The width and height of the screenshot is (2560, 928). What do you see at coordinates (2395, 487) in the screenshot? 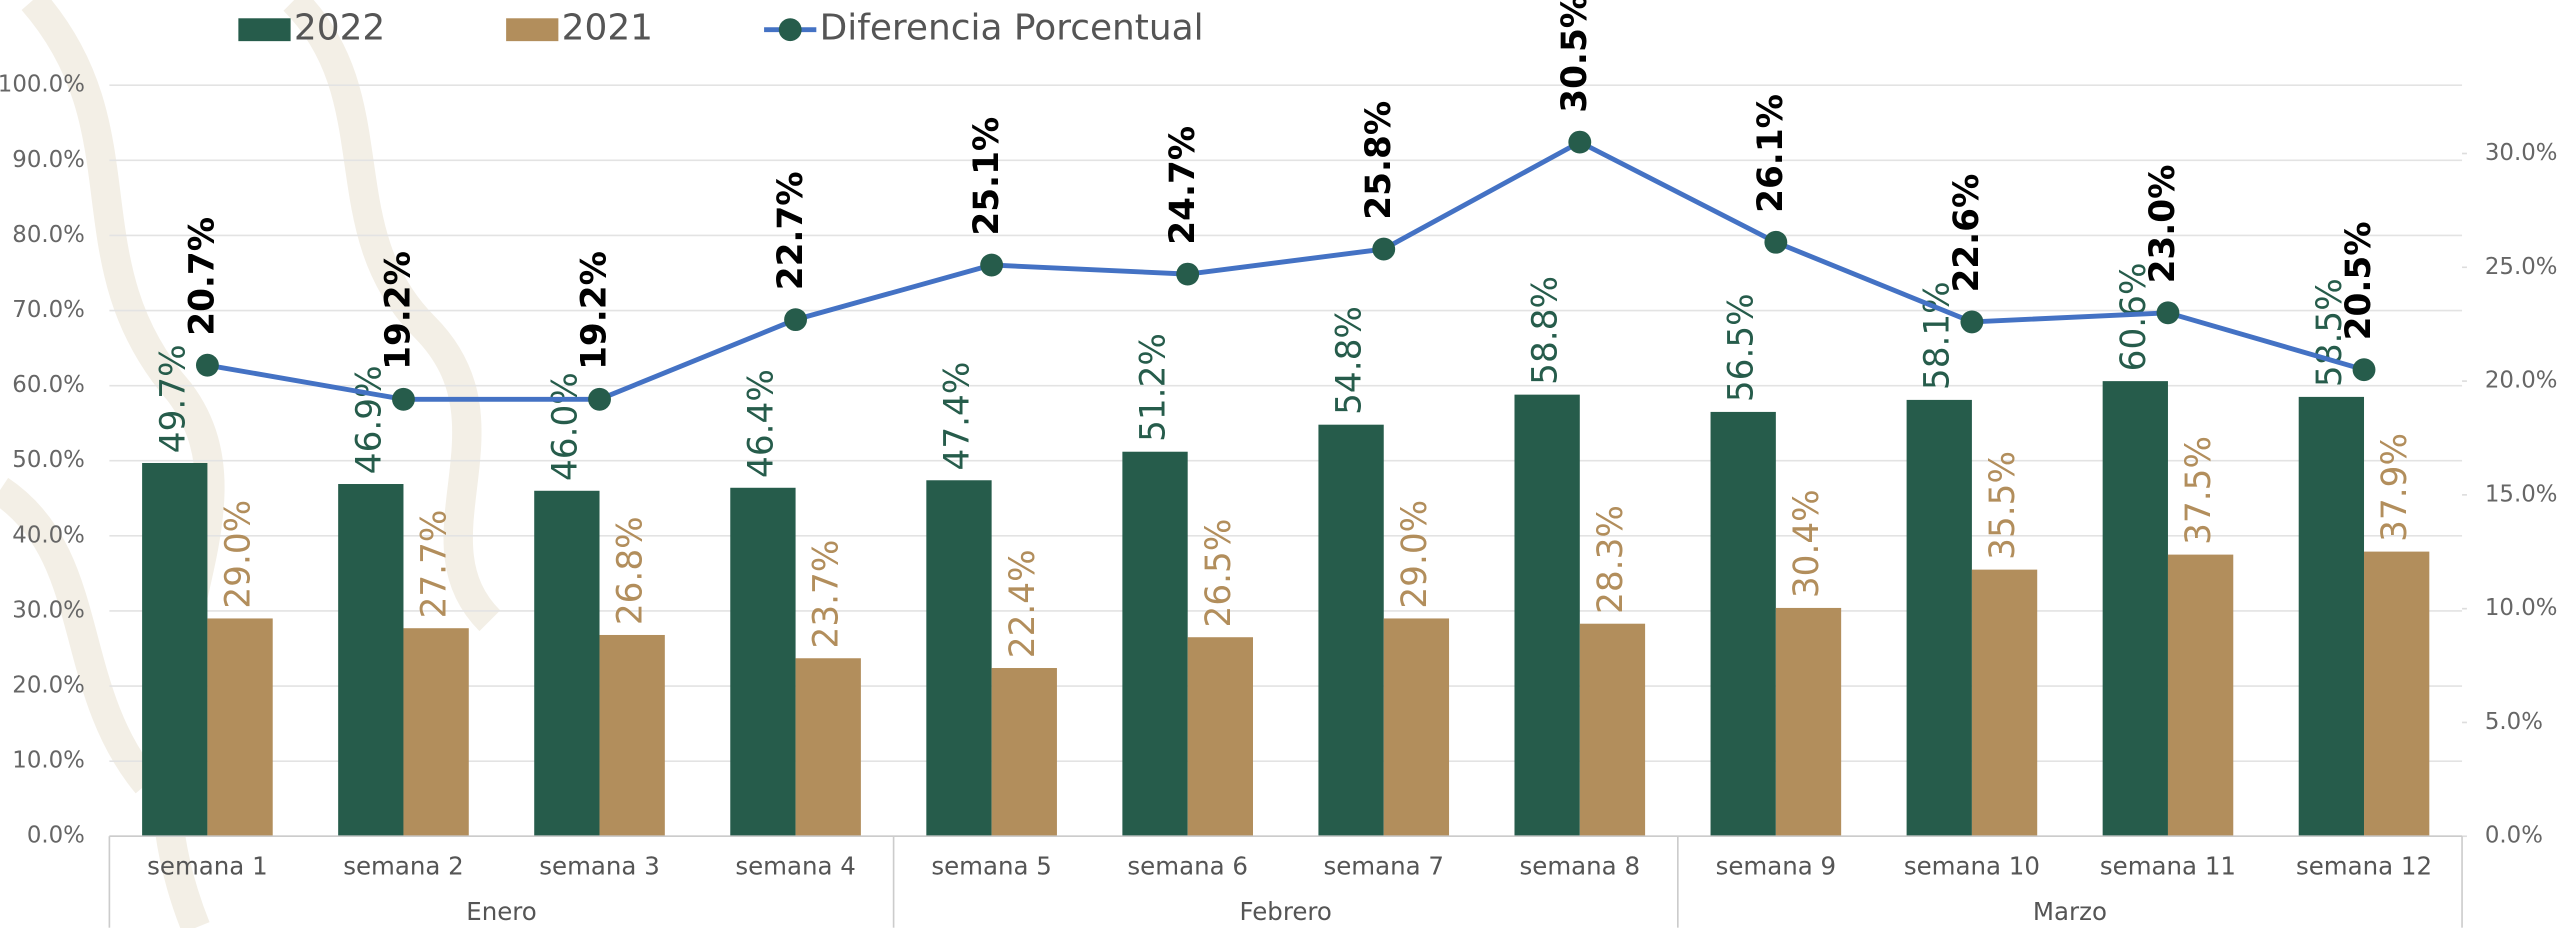
I see `data-label: 37.9%` at bounding box center [2395, 487].